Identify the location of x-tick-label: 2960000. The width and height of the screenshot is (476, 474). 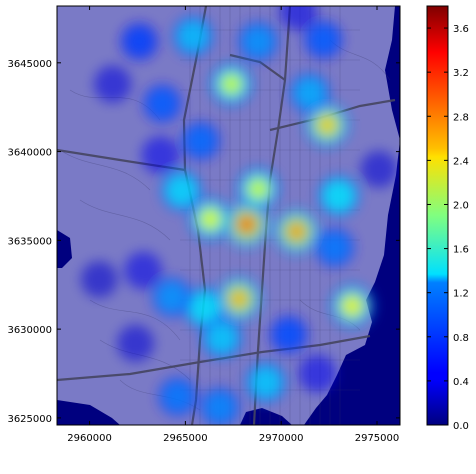
(89, 438).